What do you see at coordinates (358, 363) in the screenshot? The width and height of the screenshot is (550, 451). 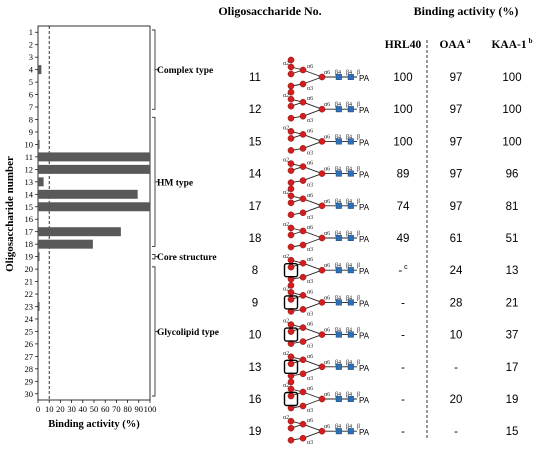 I see `link-label-b-9: β` at bounding box center [358, 363].